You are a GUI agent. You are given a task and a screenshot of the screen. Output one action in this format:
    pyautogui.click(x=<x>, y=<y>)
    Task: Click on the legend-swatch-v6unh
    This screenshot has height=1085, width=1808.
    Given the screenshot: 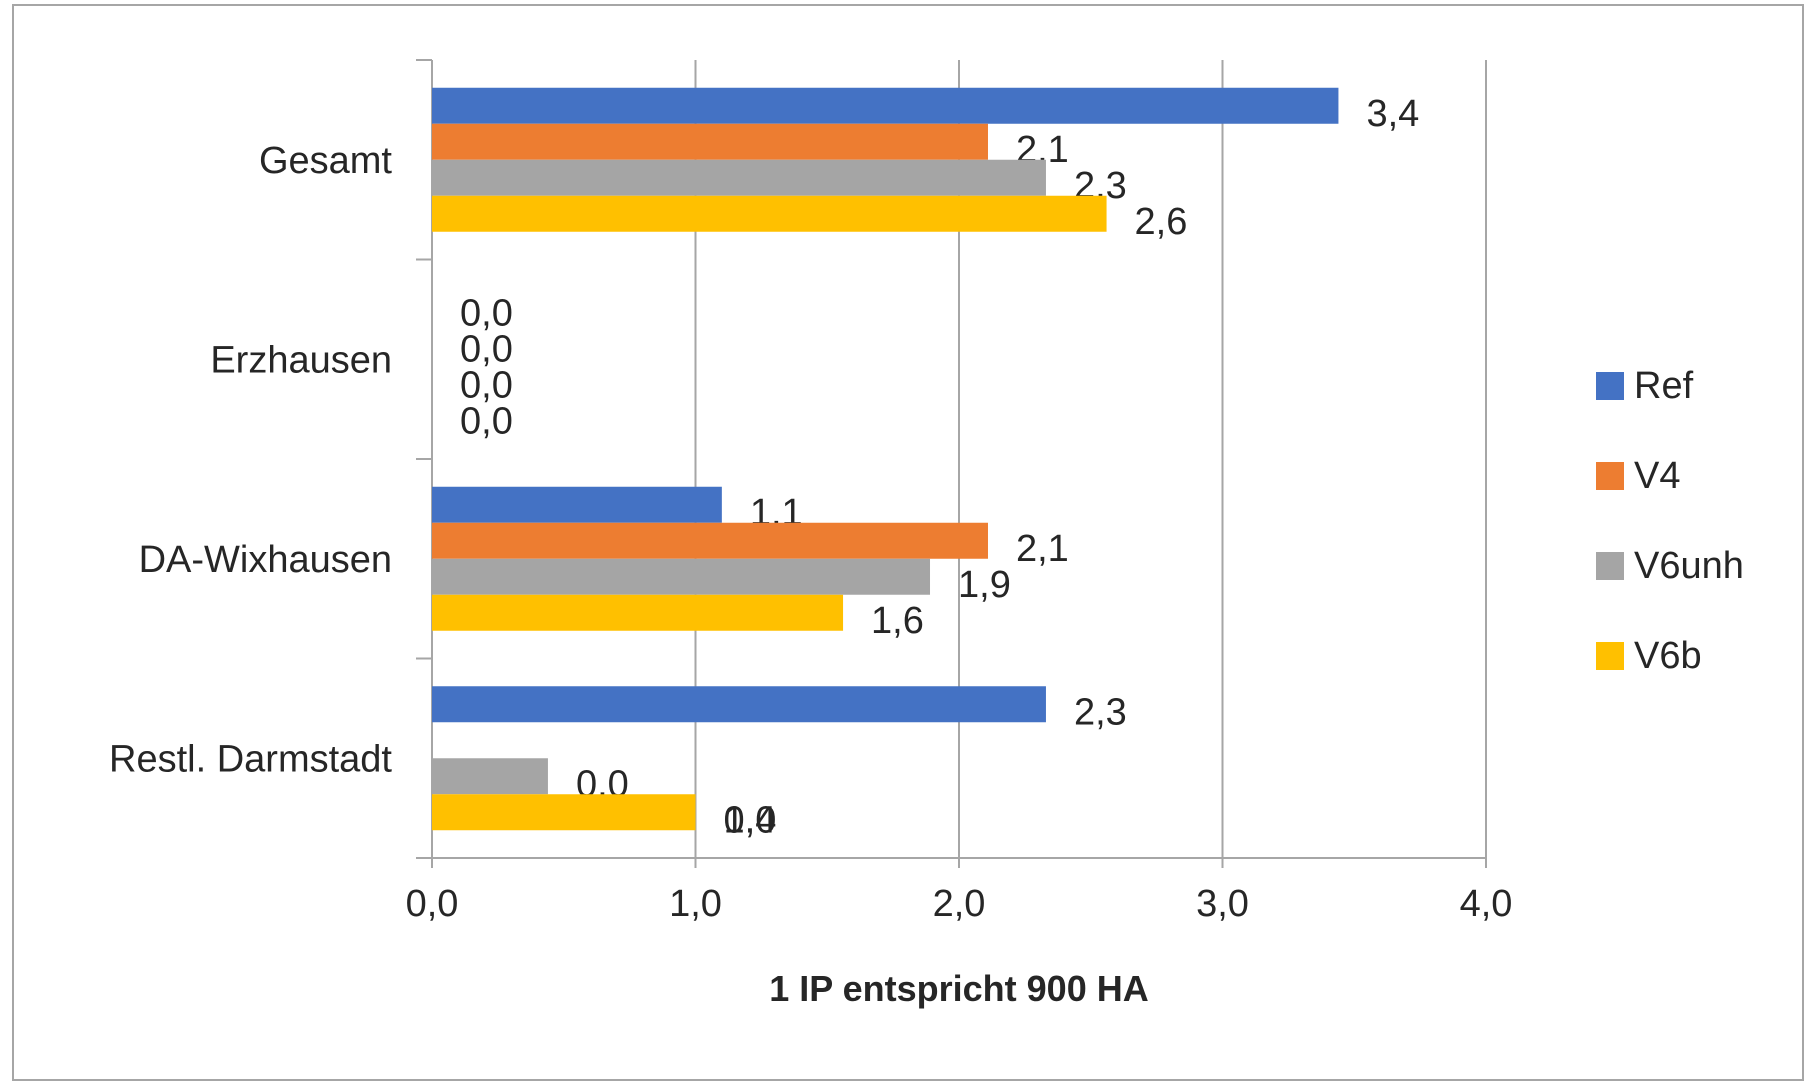 What is the action you would take?
    pyautogui.click(x=1610, y=566)
    